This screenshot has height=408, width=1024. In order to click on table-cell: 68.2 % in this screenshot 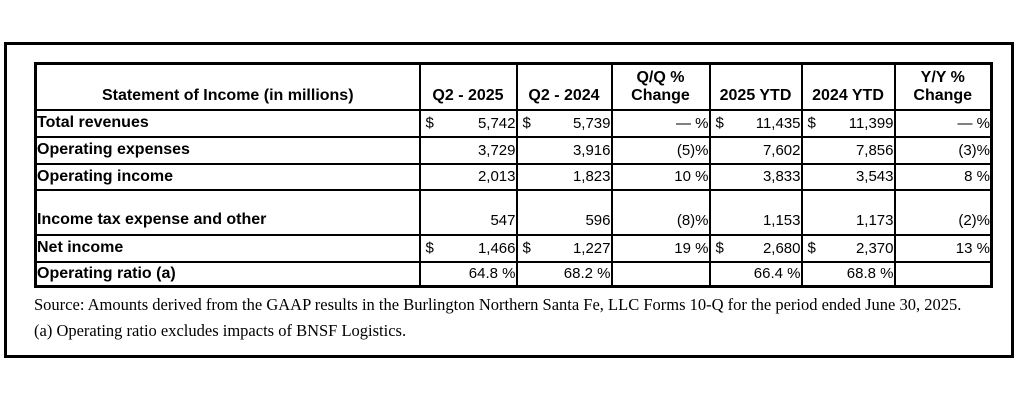, I will do `click(564, 274)`.